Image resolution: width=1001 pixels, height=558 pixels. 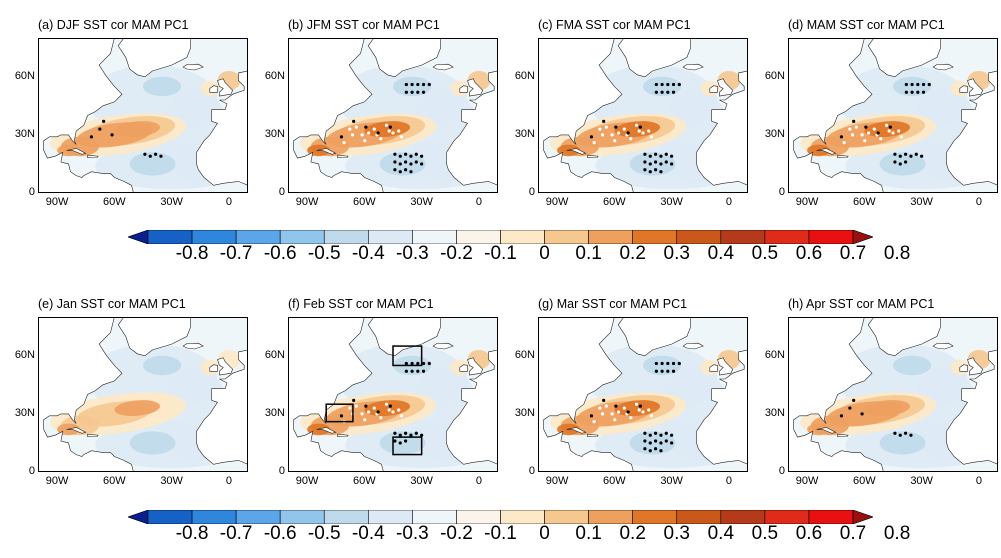 I want to click on panel-title: (c) FMA SST cor MAM PC1, so click(x=614, y=25).